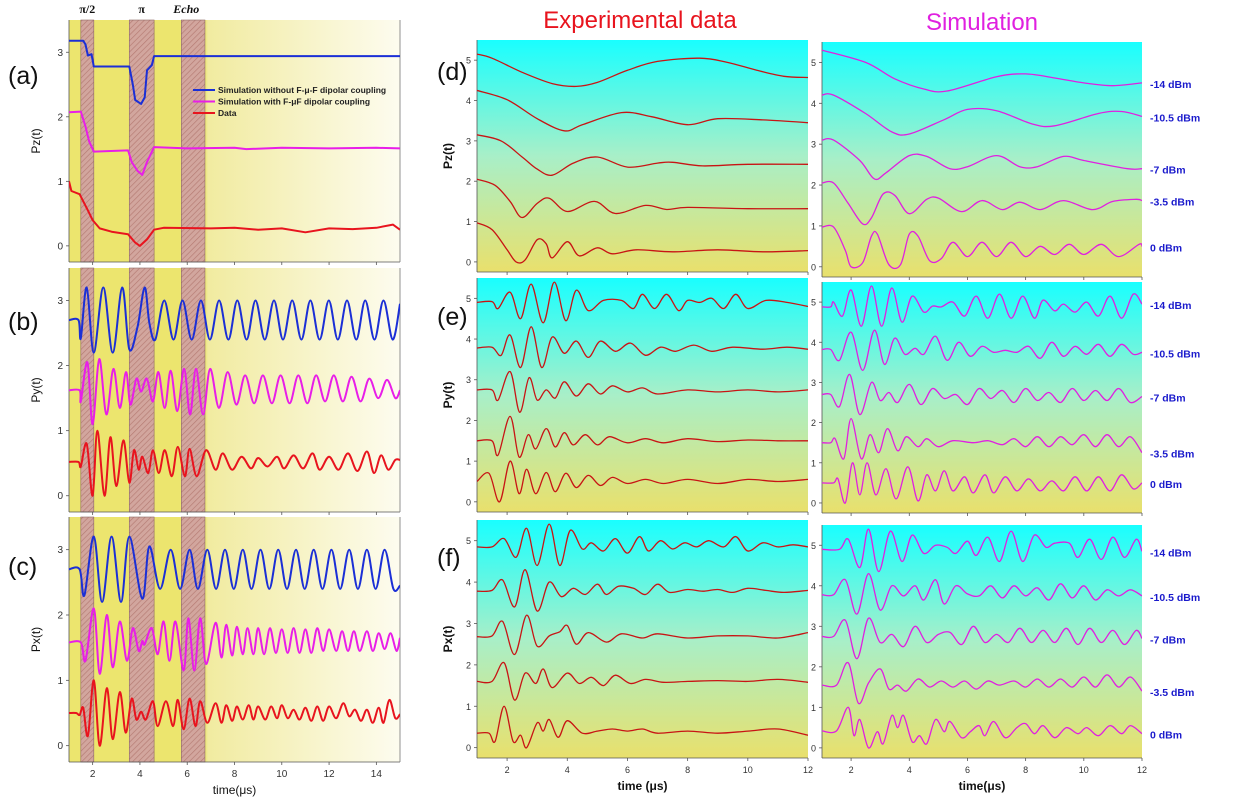  What do you see at coordinates (87, 9) in the screenshot?
I see `pulse-label: π/2` at bounding box center [87, 9].